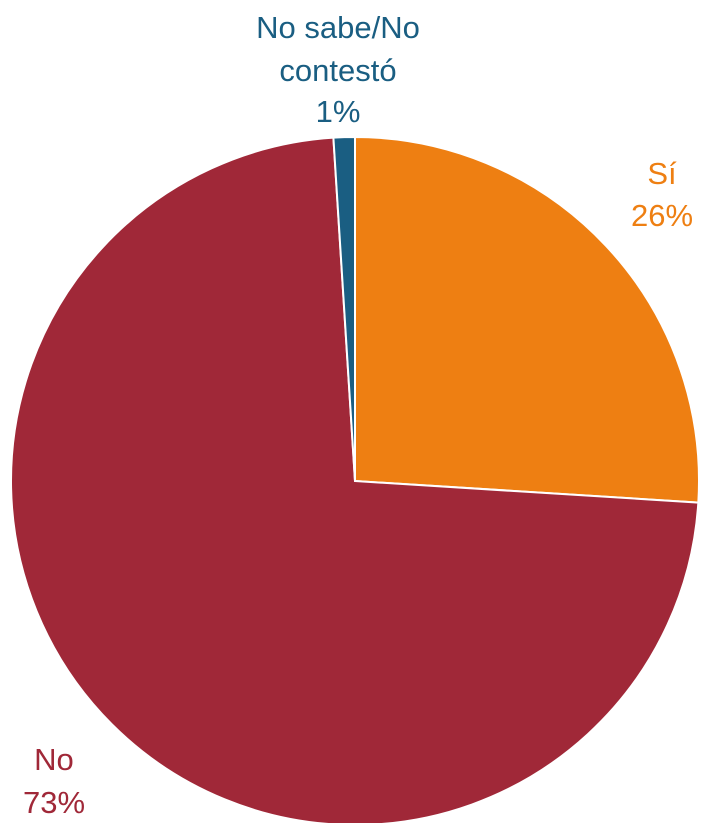  I want to click on slice-value-no: 73%, so click(54, 802).